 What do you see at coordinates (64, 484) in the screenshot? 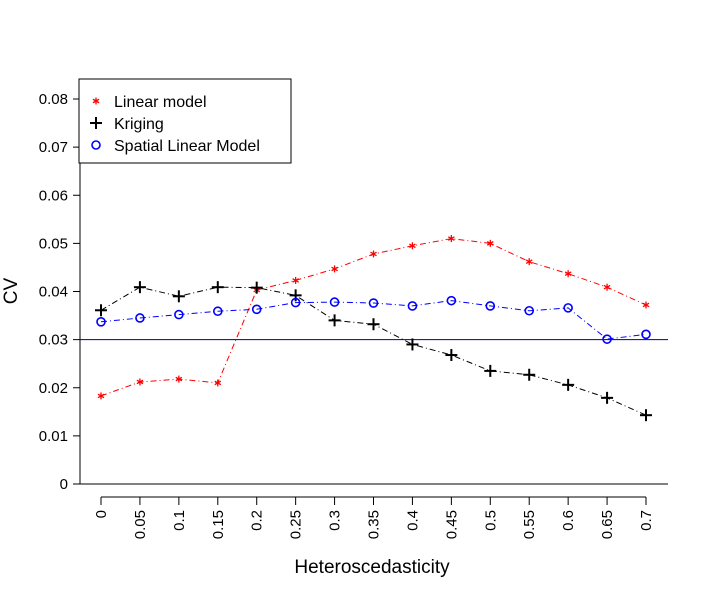
I see `y-tick-label: 0` at bounding box center [64, 484].